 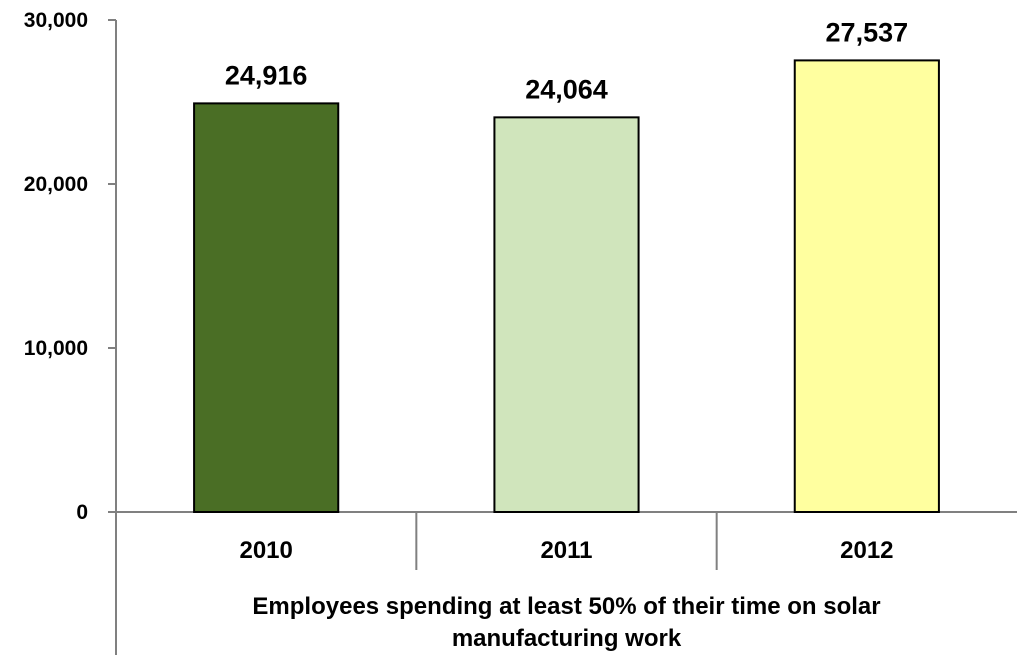 I want to click on y-tick-label: 0, so click(x=82, y=512).